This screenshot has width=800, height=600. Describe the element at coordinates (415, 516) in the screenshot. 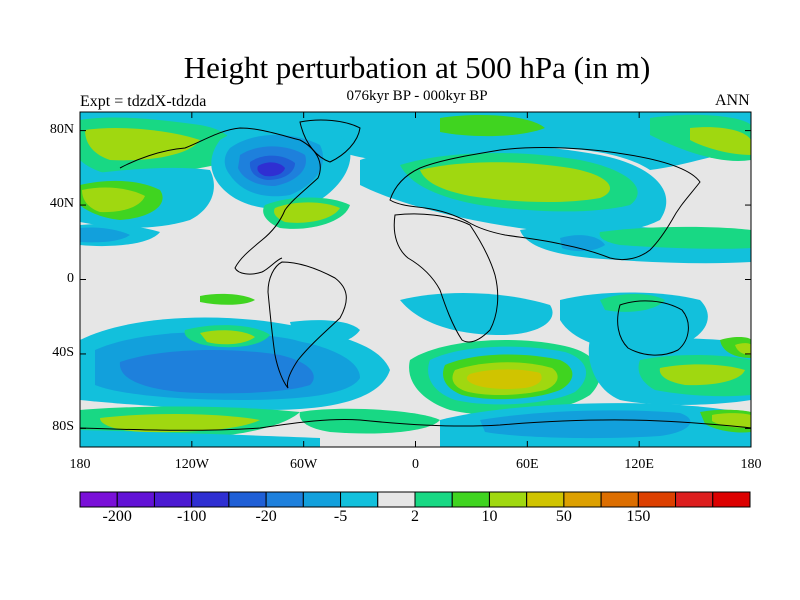

I see `colorbar-label: 2` at that location.